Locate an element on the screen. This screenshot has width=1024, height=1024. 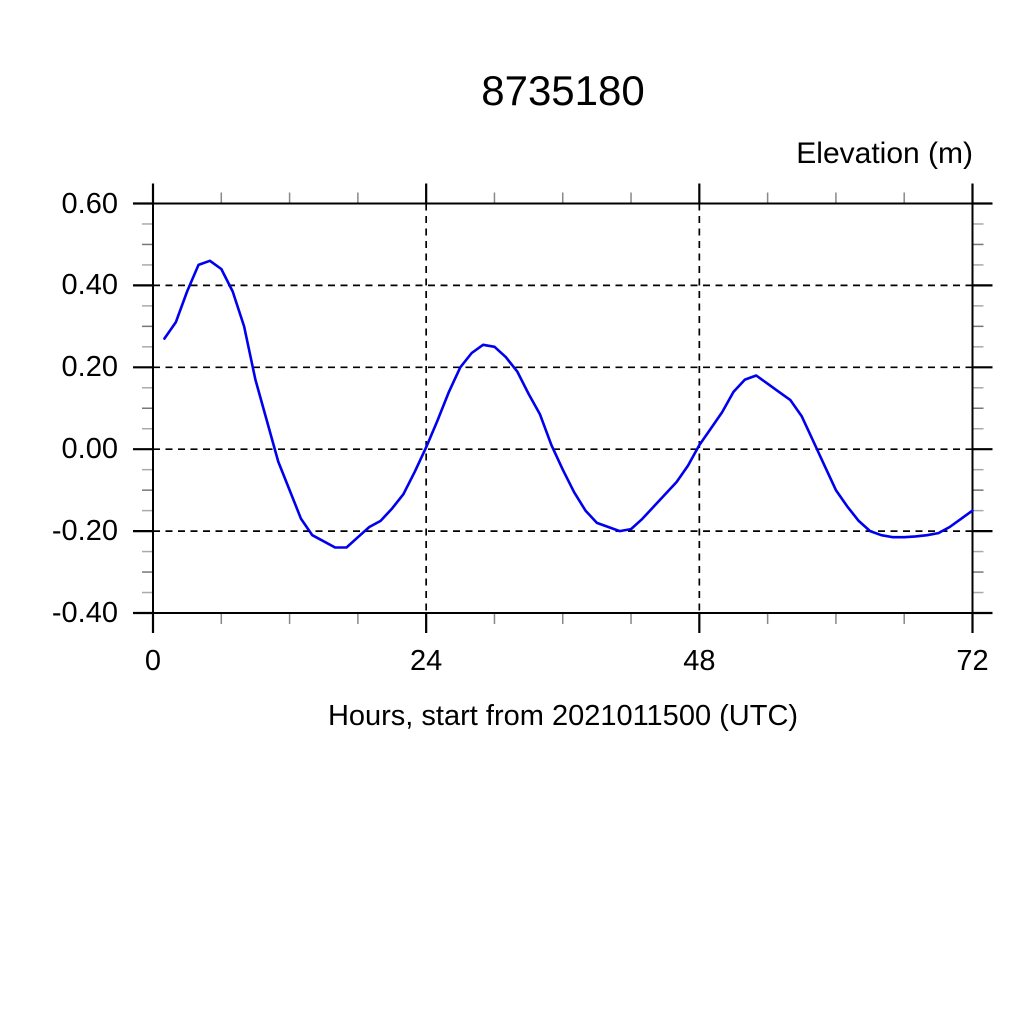
x-tick-label-72: 72 is located at coordinates (972, 661).